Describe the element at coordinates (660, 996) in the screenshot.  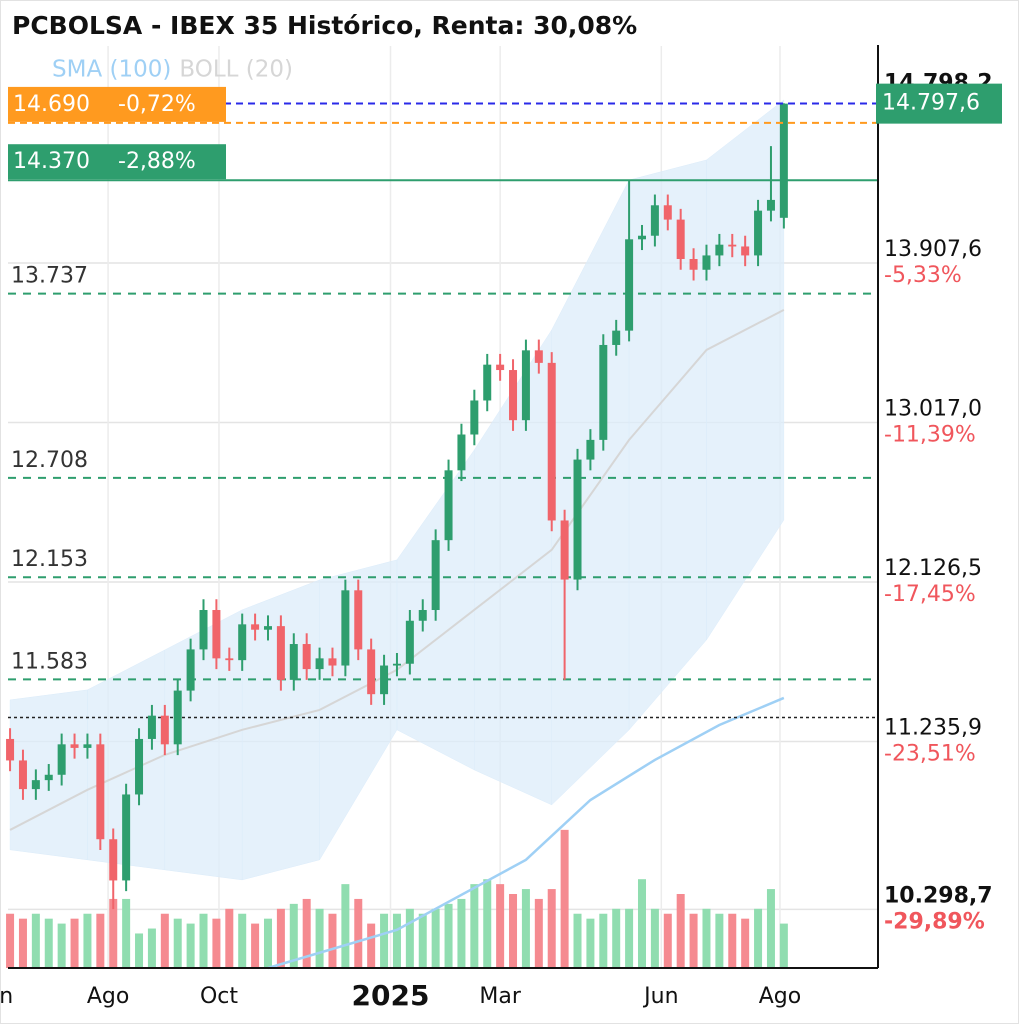
I see `x-tick-label: Jun` at that location.